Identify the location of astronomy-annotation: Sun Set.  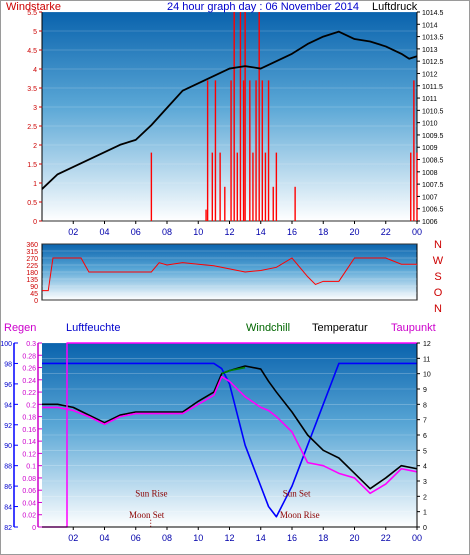
(297, 493).